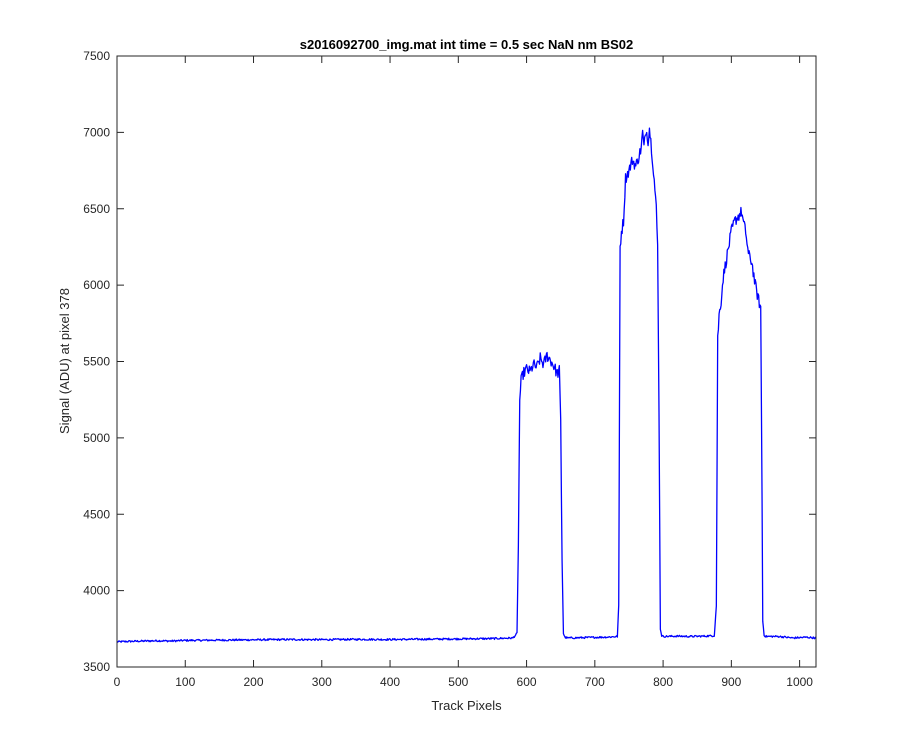 The height and width of the screenshot is (755, 900). I want to click on x-tick-label: 0, so click(117, 682).